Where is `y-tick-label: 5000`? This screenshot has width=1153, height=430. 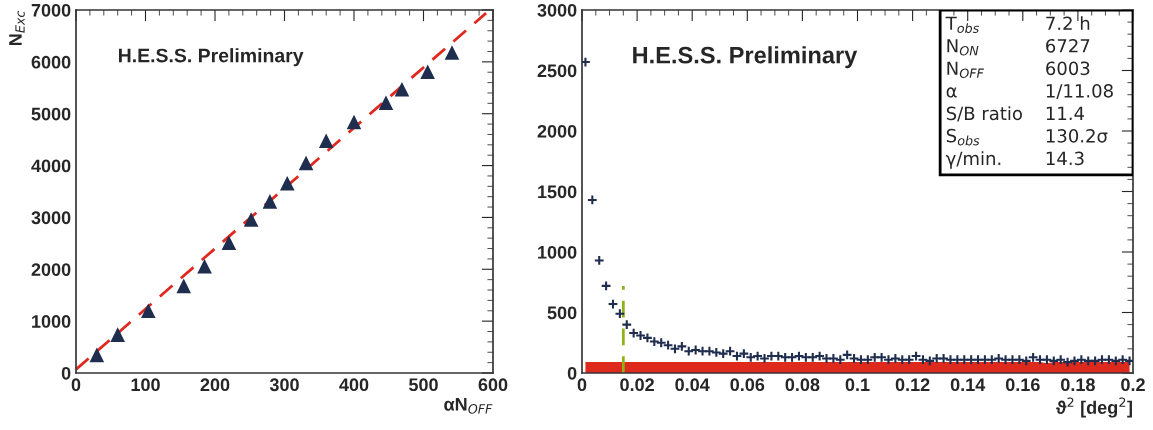
y-tick-label: 5000 is located at coordinates (51, 114).